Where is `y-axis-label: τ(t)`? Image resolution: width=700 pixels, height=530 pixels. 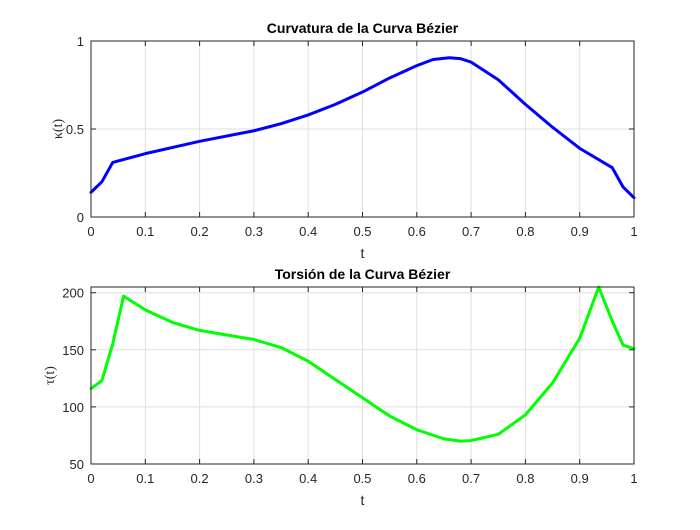
y-axis-label: τ(t) is located at coordinates (50, 375).